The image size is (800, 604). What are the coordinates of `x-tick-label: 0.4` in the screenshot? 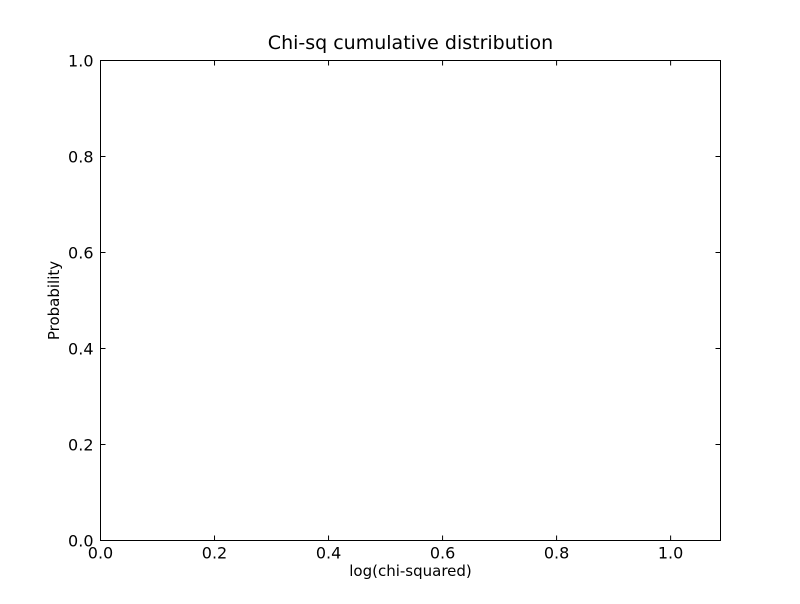 It's located at (328, 553).